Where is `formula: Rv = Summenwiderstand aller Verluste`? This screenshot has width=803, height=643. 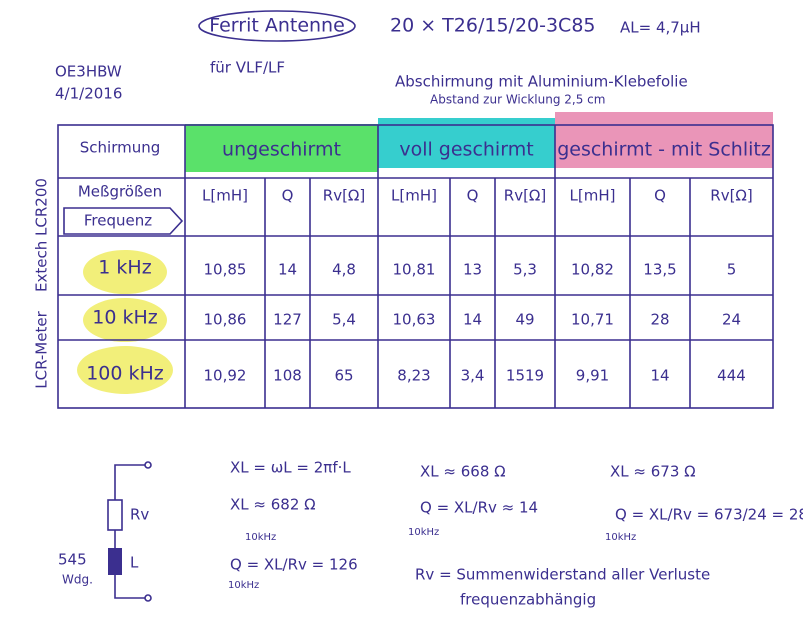 formula: Rv = Summenwiderstand aller Verluste is located at coordinates (562, 575).